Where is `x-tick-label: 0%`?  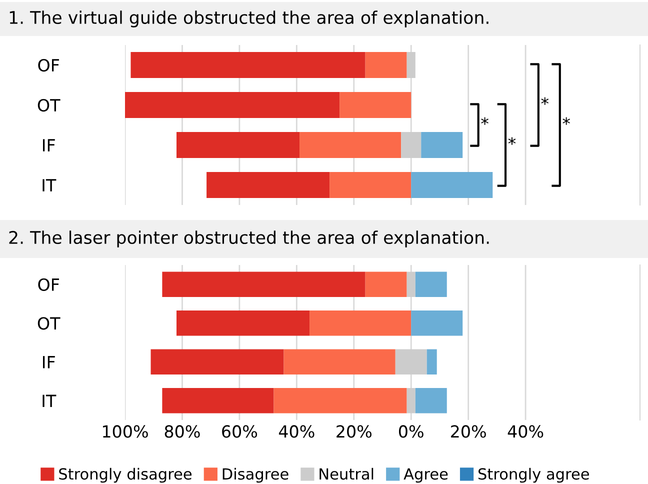 x-tick-label: 0% is located at coordinates (411, 431).